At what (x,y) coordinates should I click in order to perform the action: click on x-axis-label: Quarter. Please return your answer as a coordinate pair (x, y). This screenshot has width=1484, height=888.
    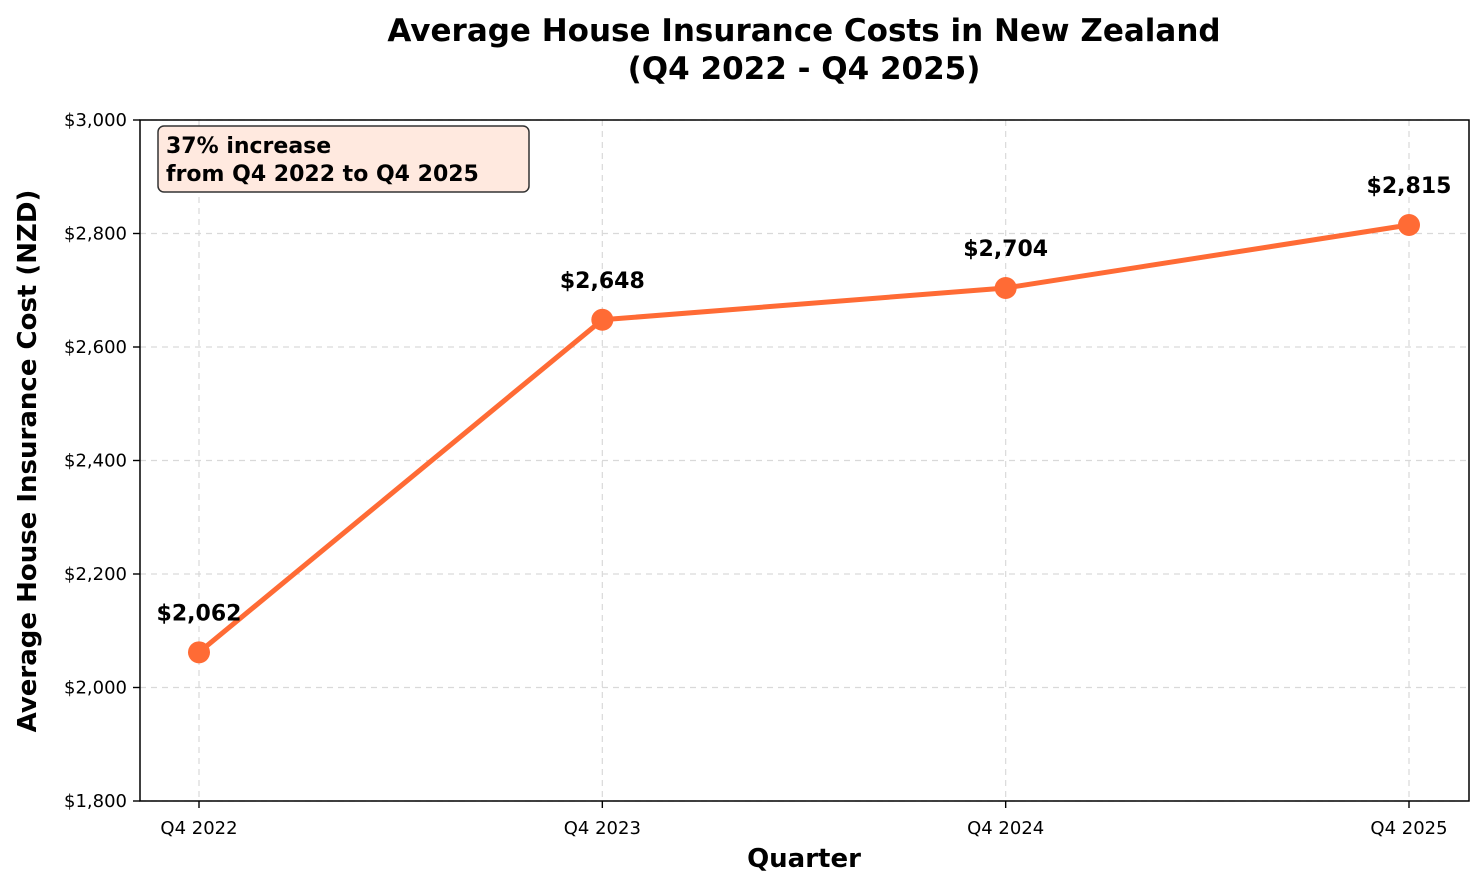
    Looking at the image, I should click on (804, 859).